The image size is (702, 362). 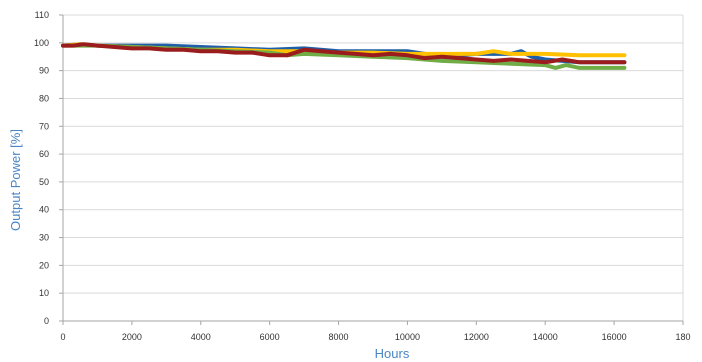 I want to click on y-tick-label: 100, so click(x=41, y=43).